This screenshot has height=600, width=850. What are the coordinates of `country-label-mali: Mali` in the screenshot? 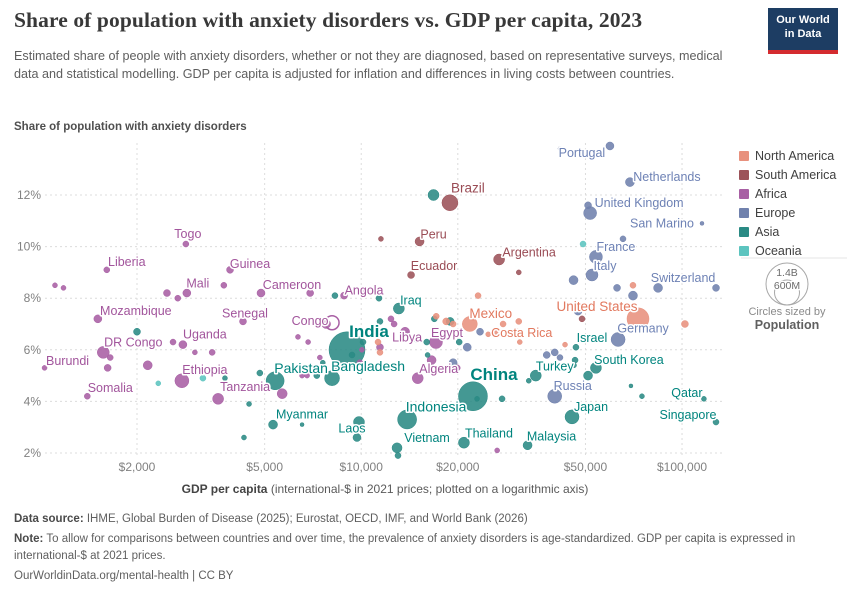 It's located at (198, 283).